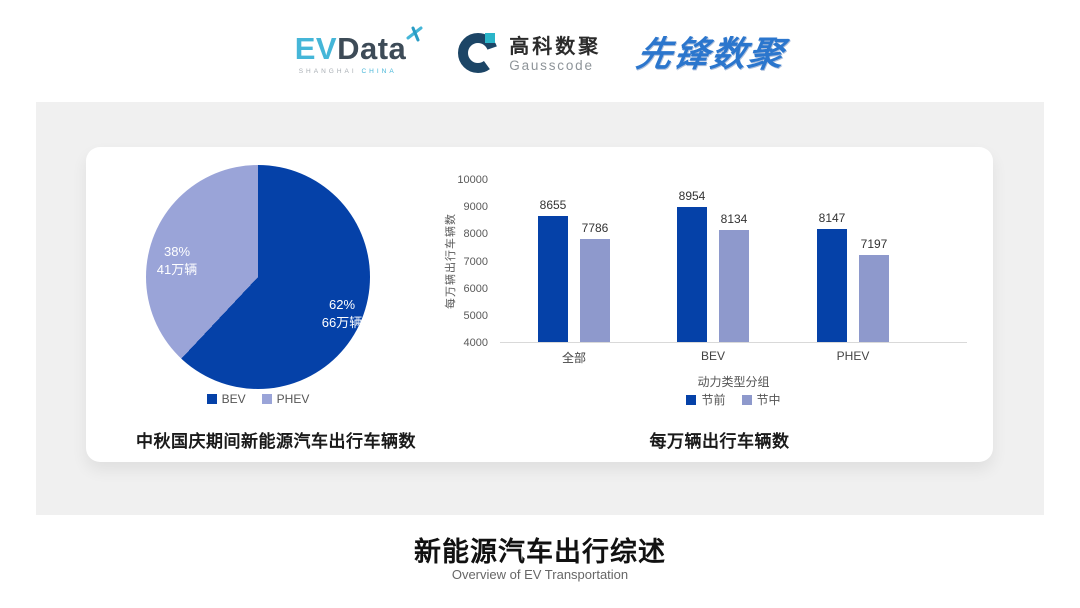  I want to click on bar-value-label: 7786, so click(595, 228).